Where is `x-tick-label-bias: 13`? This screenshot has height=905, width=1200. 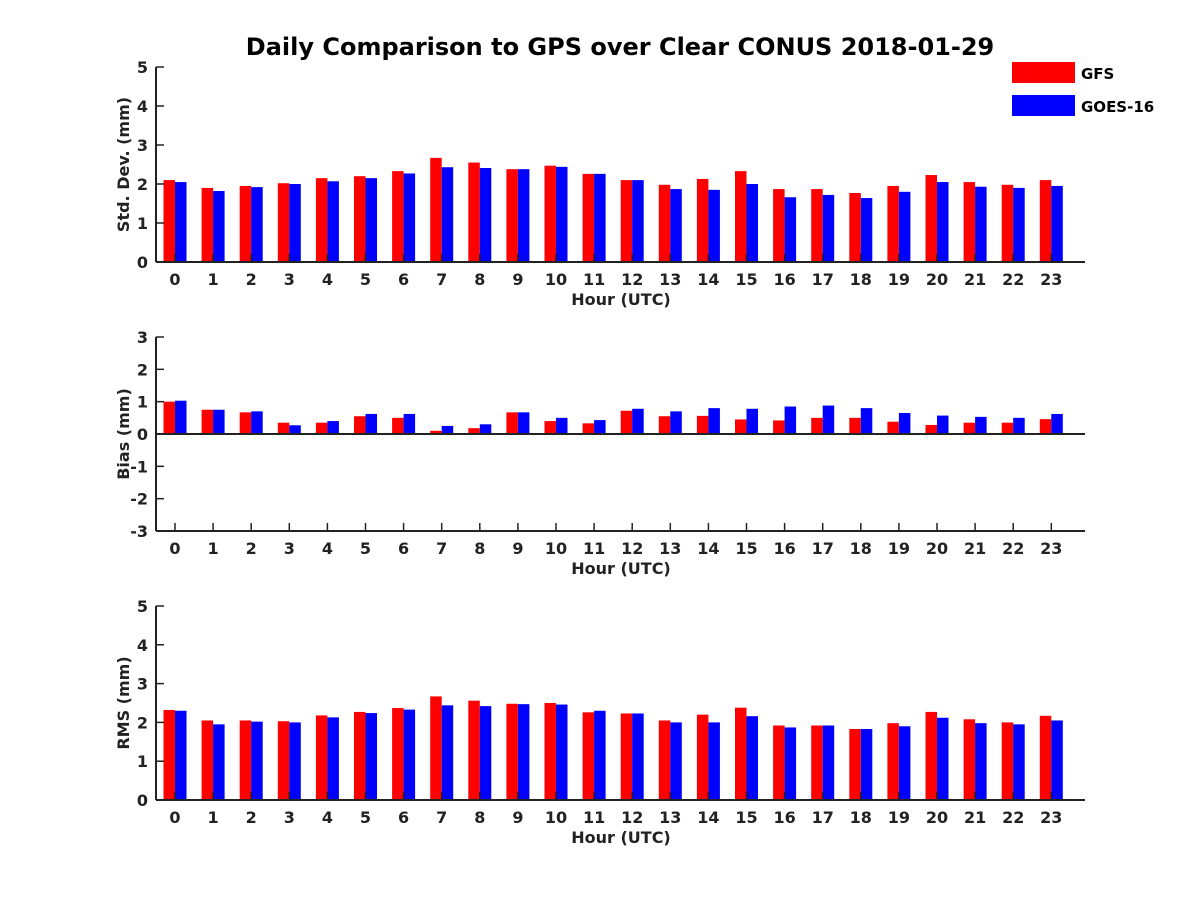 x-tick-label-bias: 13 is located at coordinates (670, 548).